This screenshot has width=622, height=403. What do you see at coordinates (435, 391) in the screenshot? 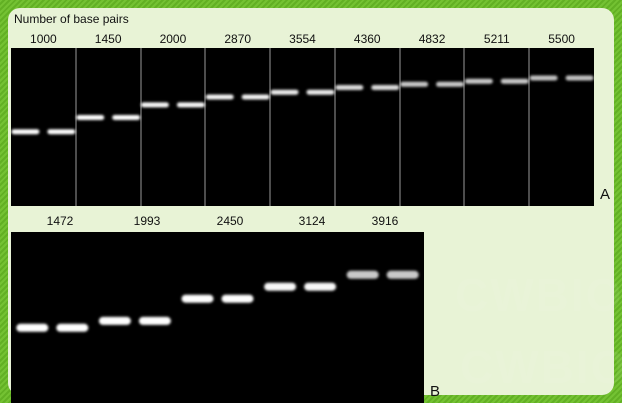
I see `panel-b-label: B` at bounding box center [435, 391].